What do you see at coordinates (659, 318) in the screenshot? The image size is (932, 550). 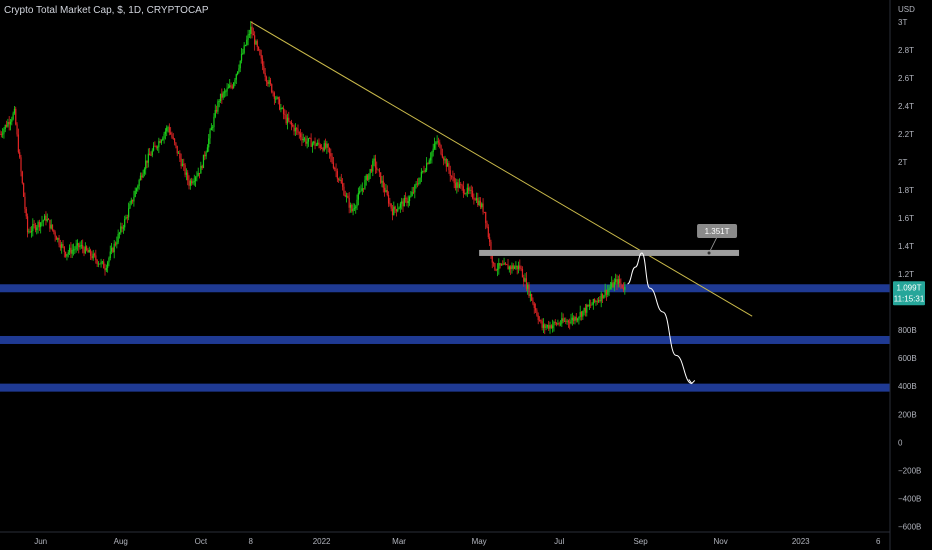 I see `projection-path` at bounding box center [659, 318].